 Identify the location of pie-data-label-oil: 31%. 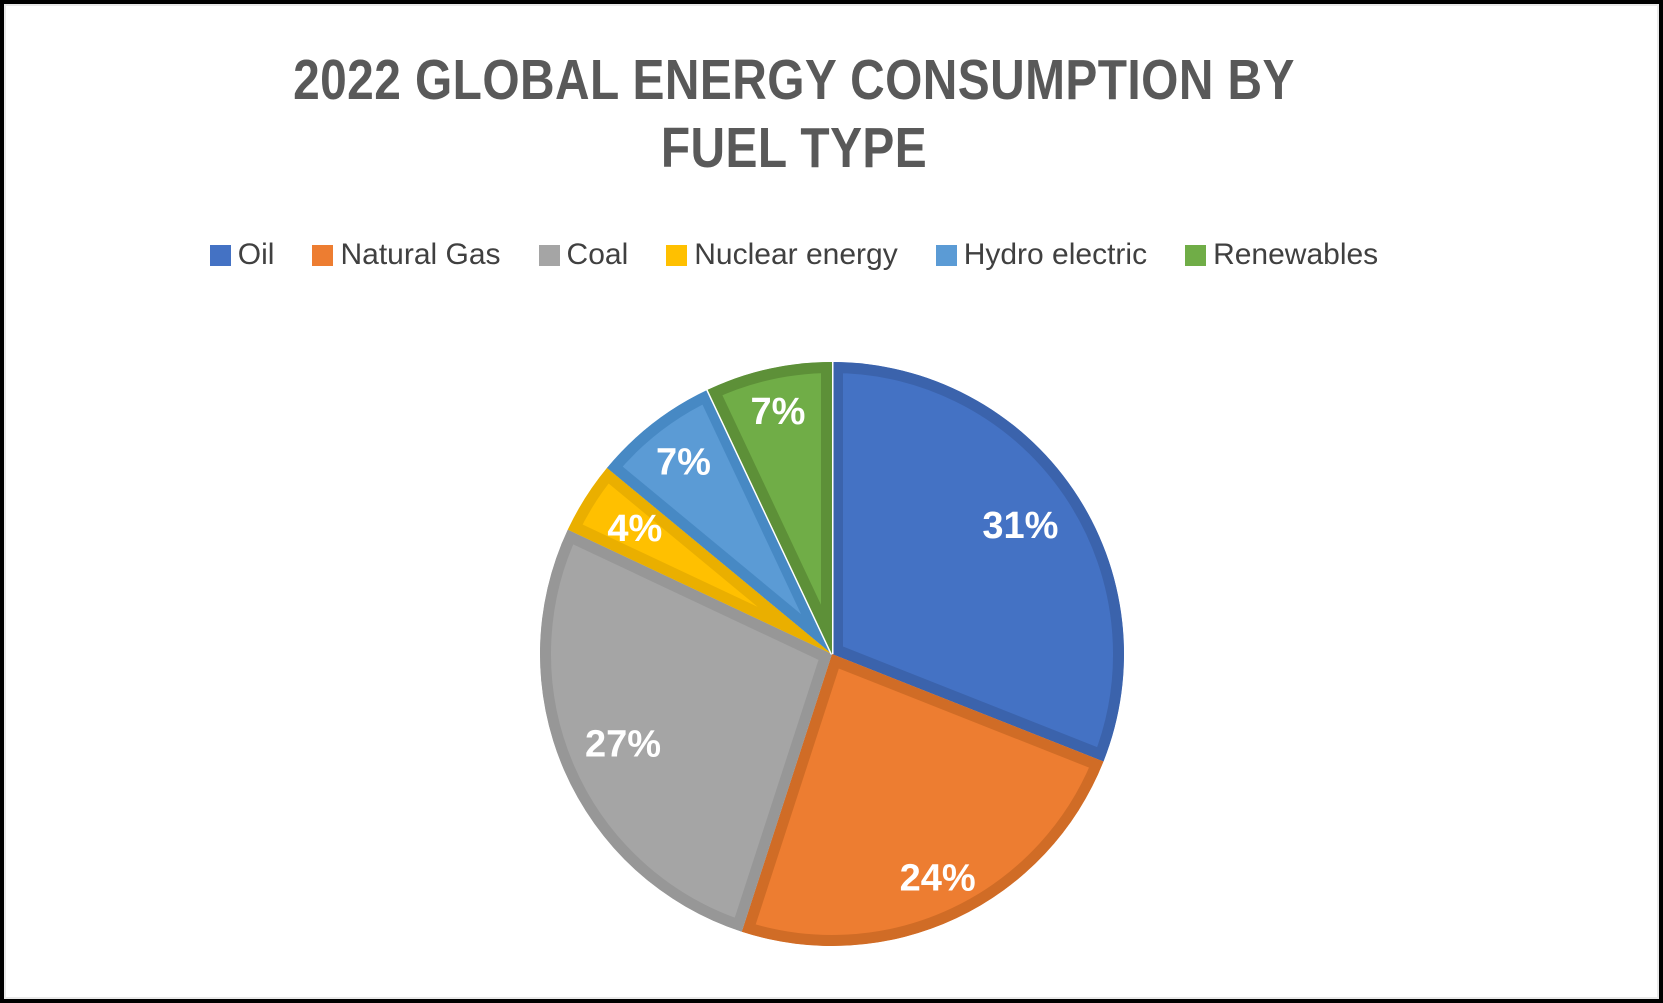
(1020, 526).